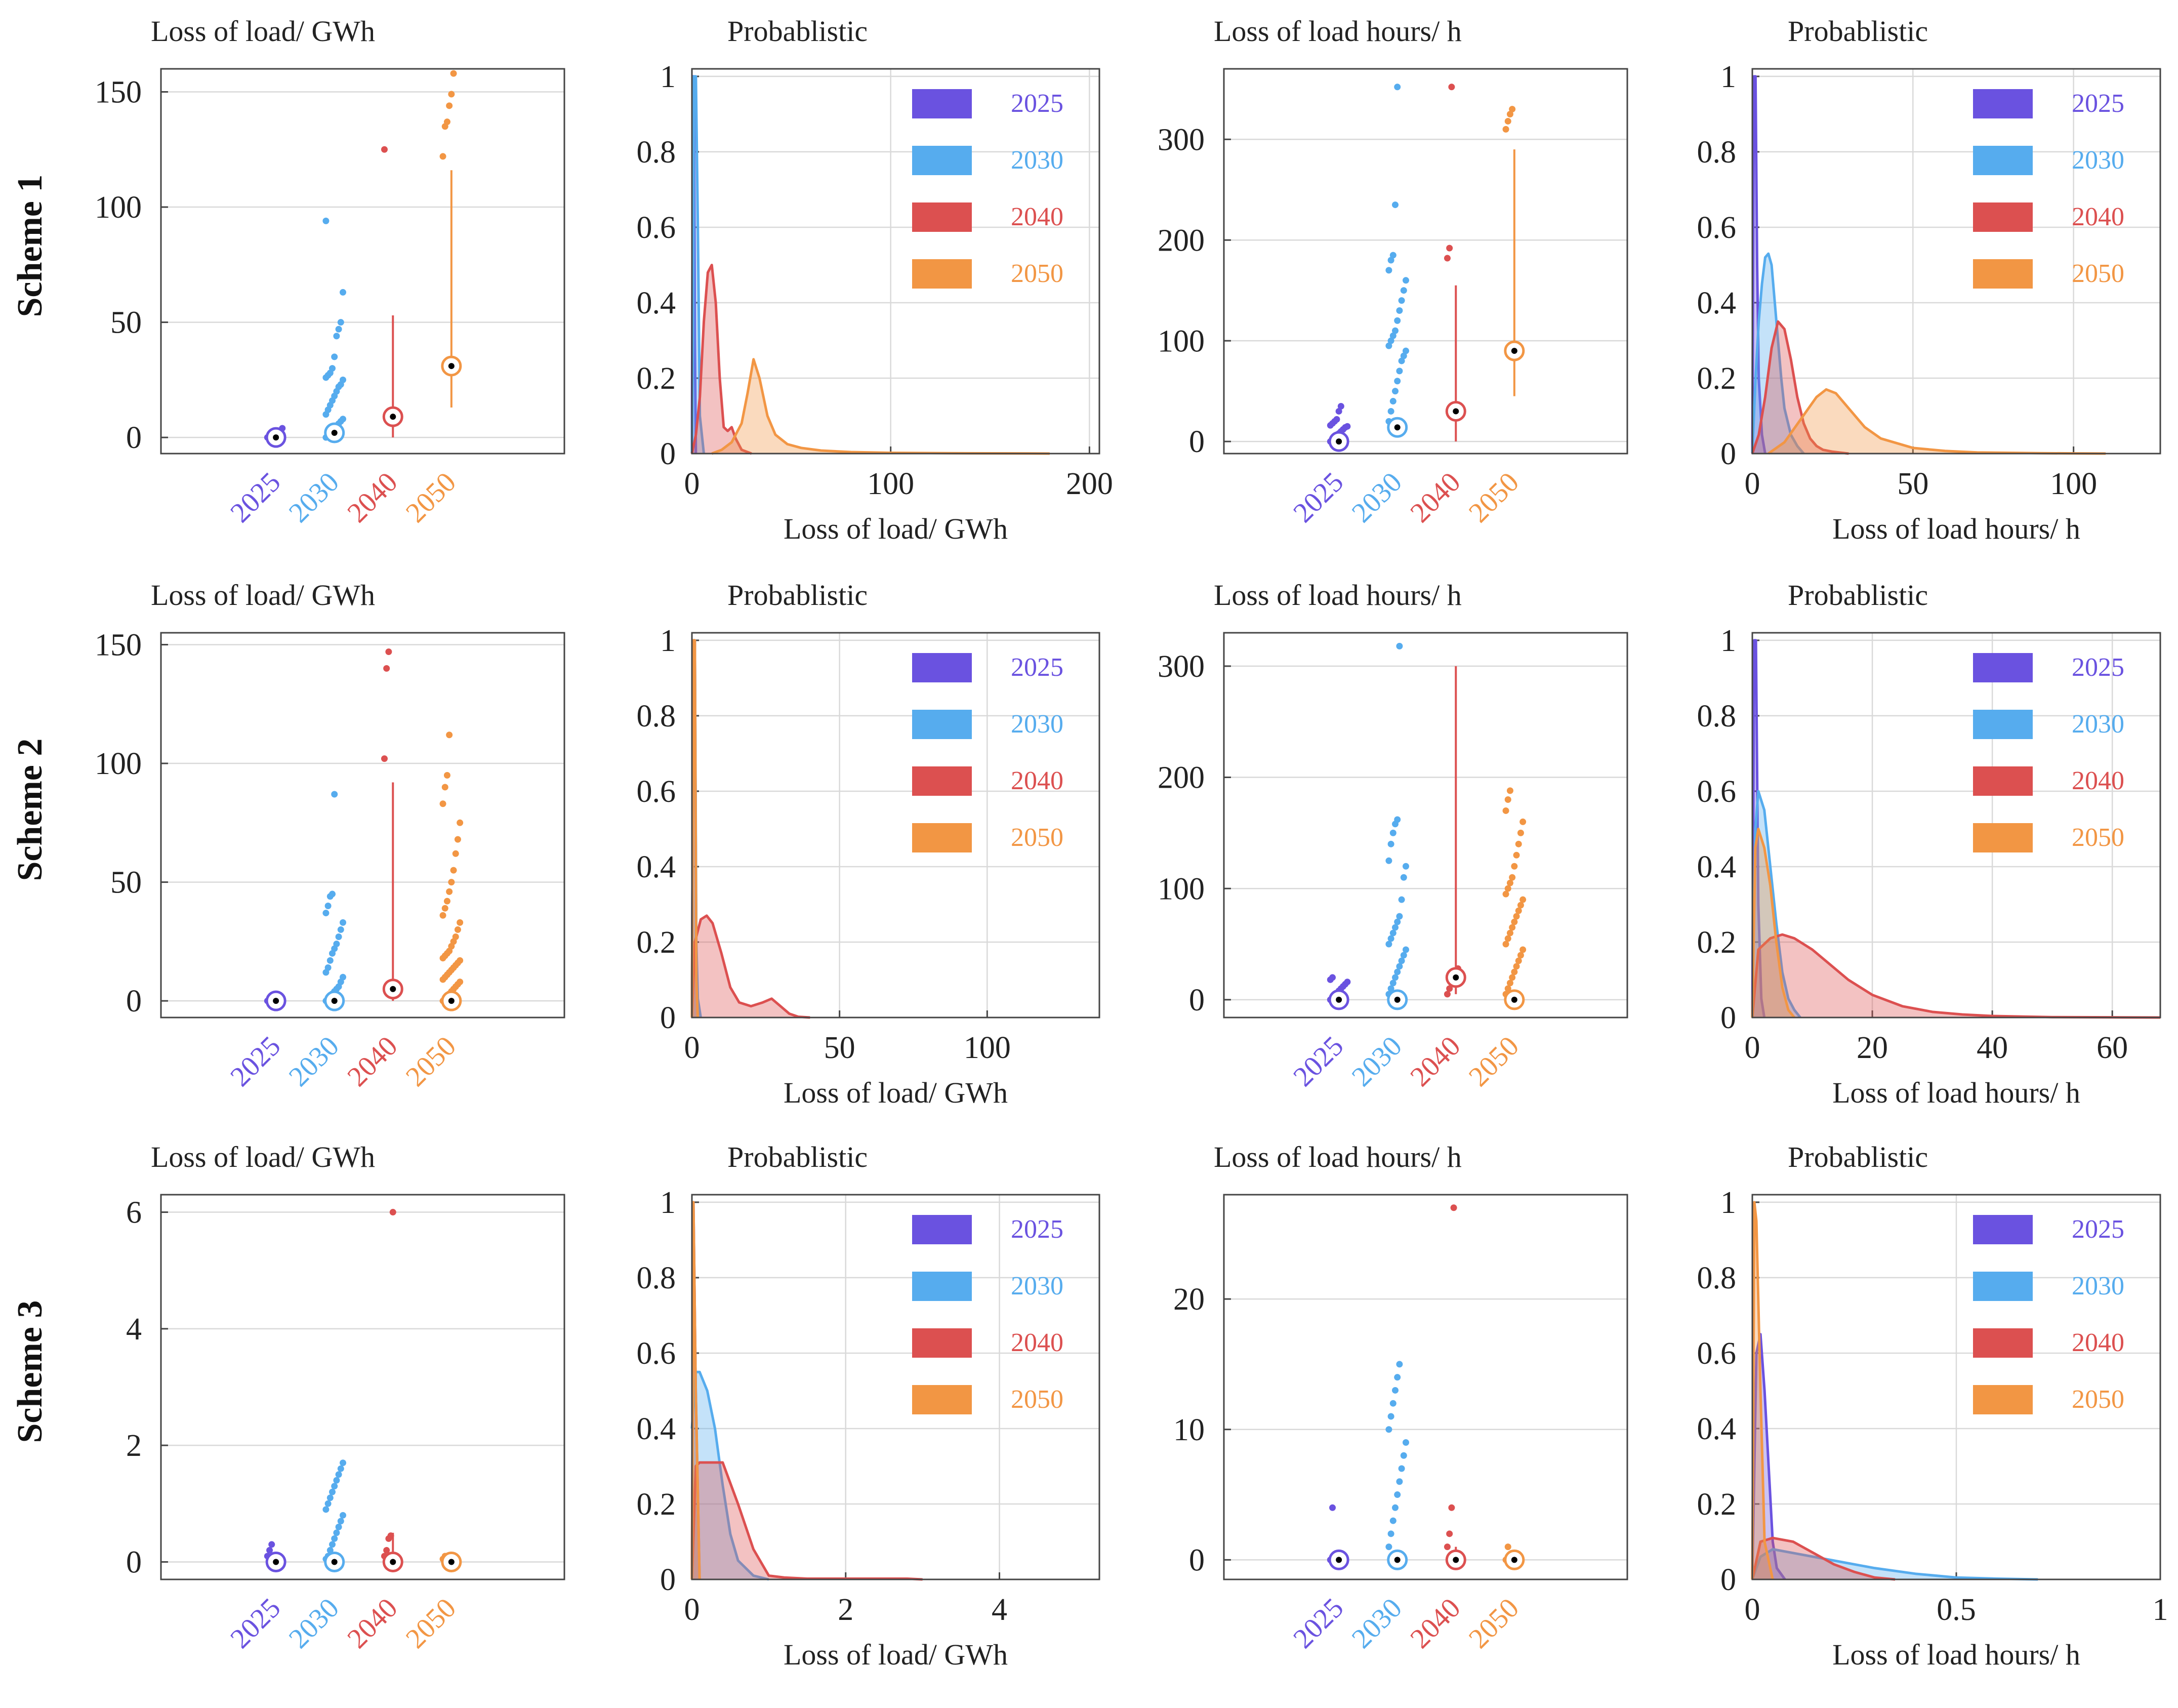 The image size is (2178, 1708). What do you see at coordinates (1992, 1048) in the screenshot?
I see `x-tick-label: 40` at bounding box center [1992, 1048].